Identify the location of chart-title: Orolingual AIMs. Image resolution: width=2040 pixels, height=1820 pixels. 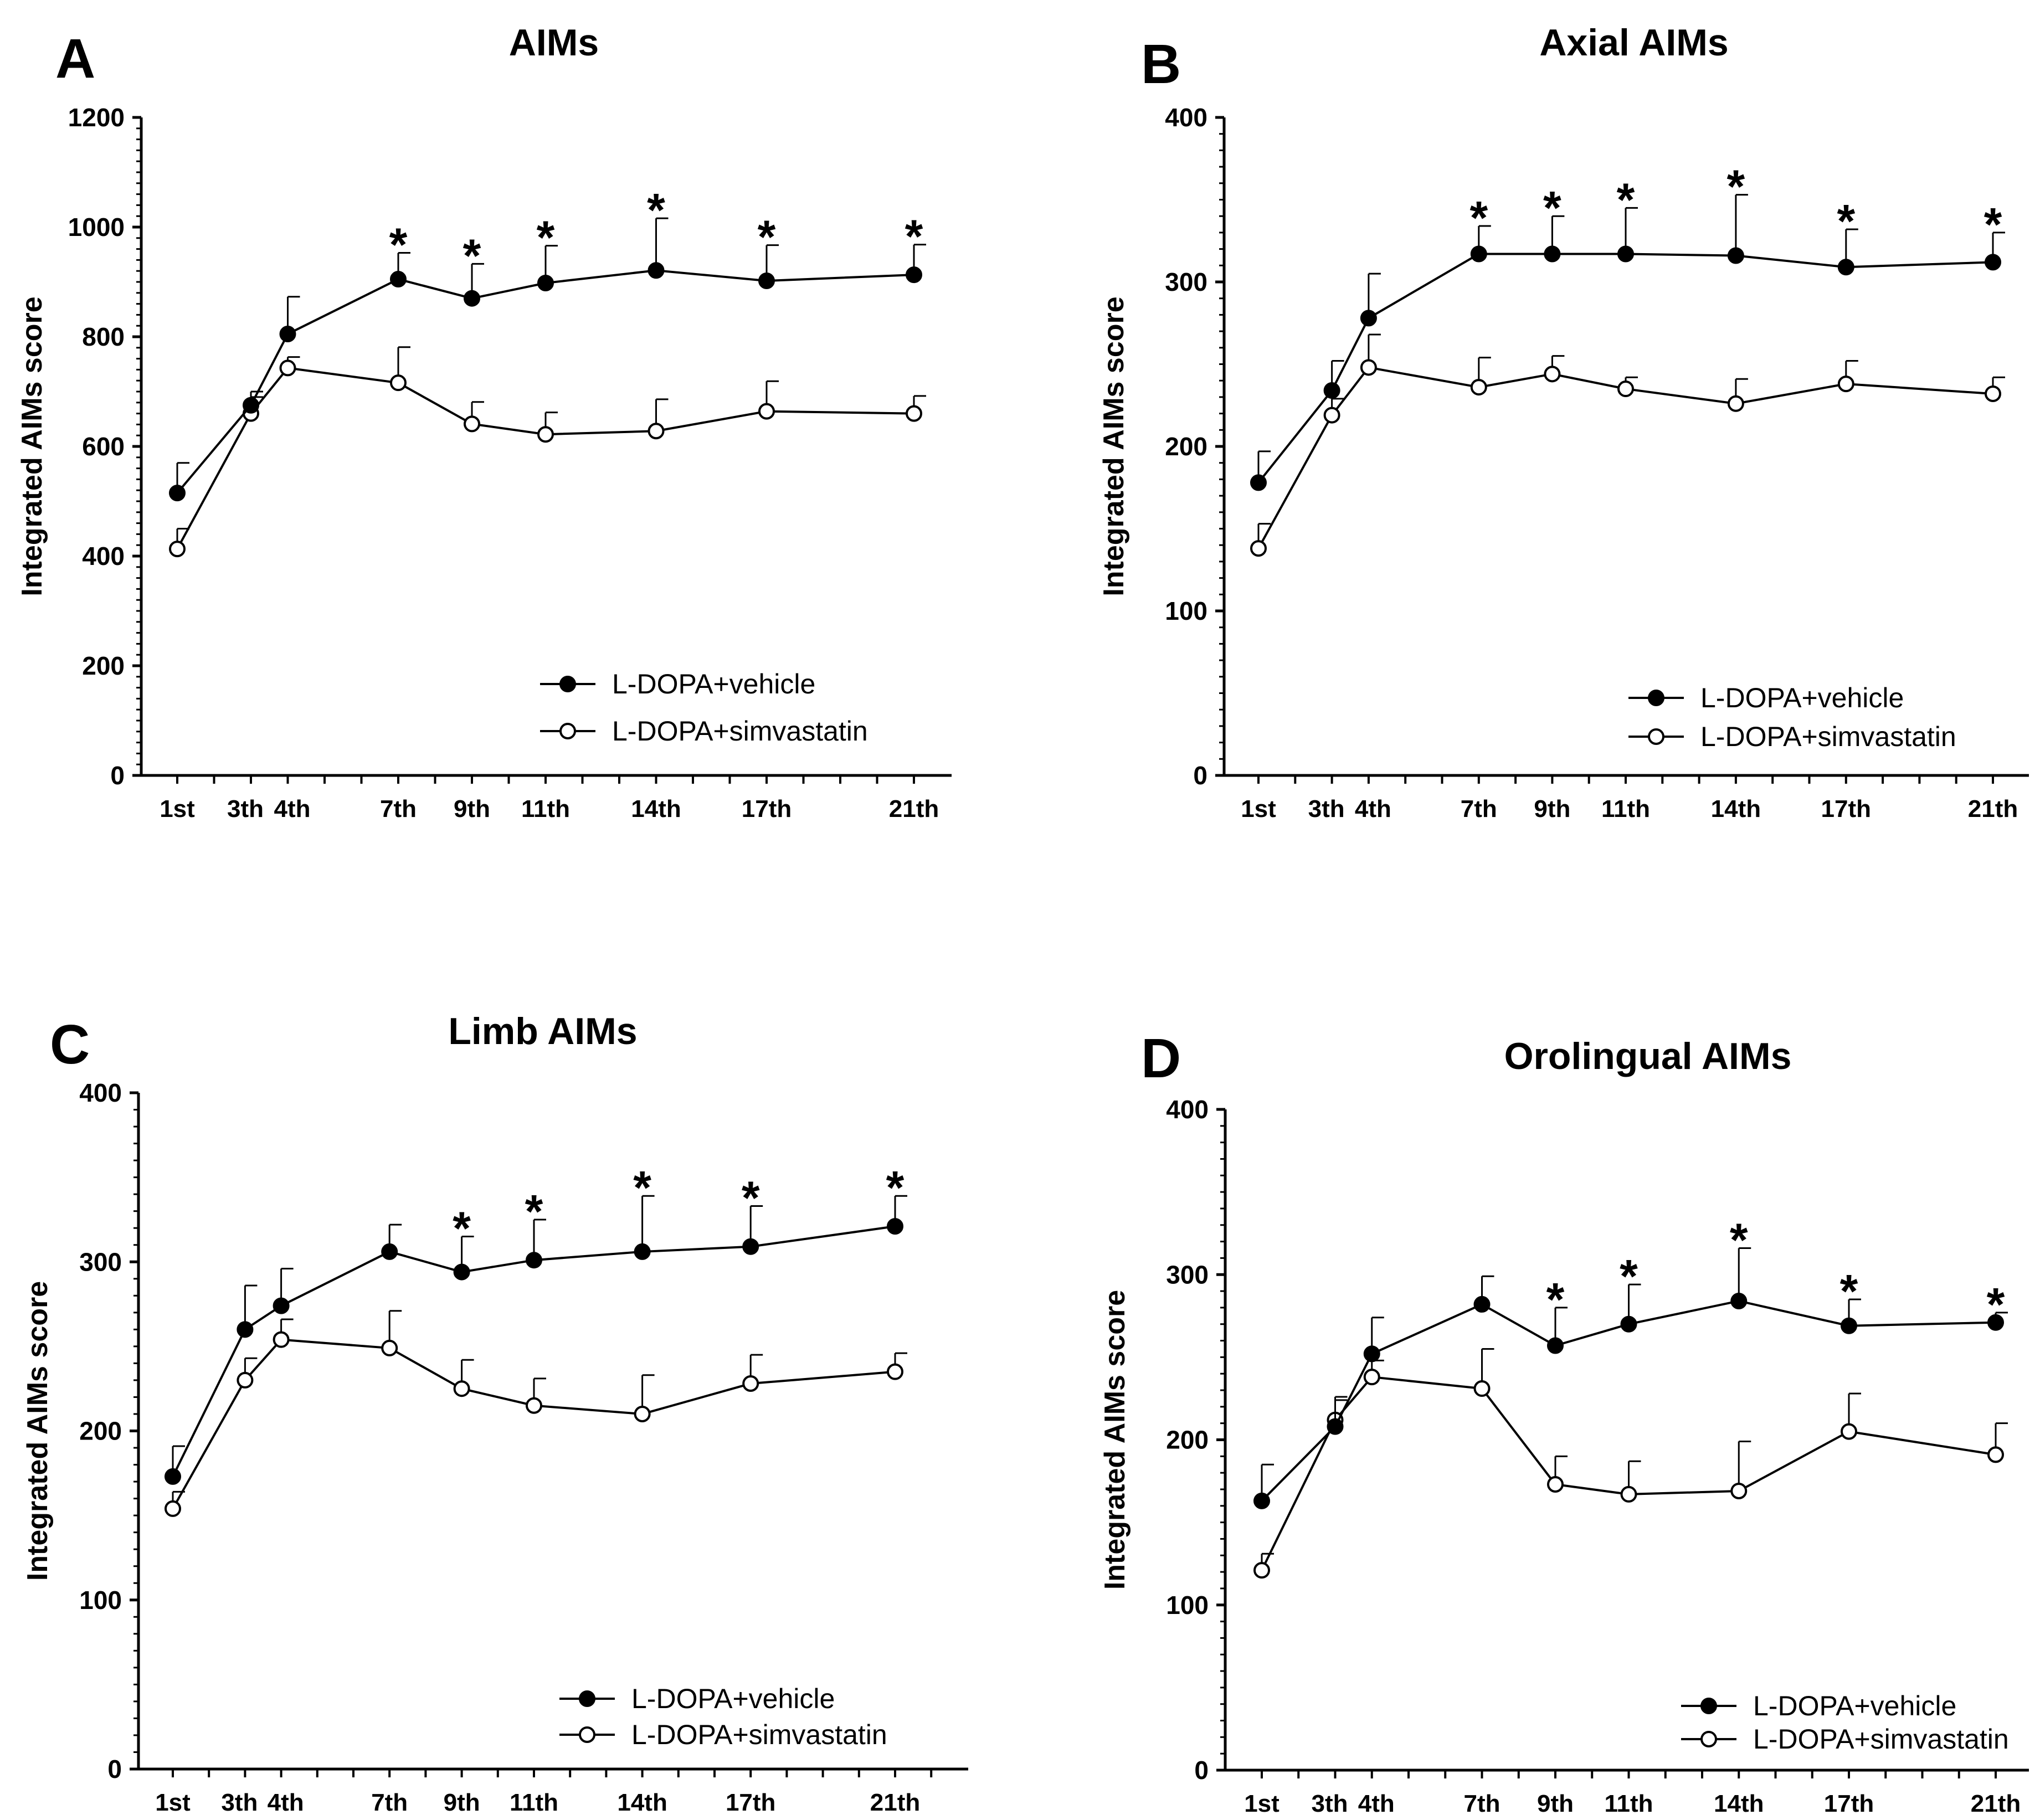
(1648, 1056).